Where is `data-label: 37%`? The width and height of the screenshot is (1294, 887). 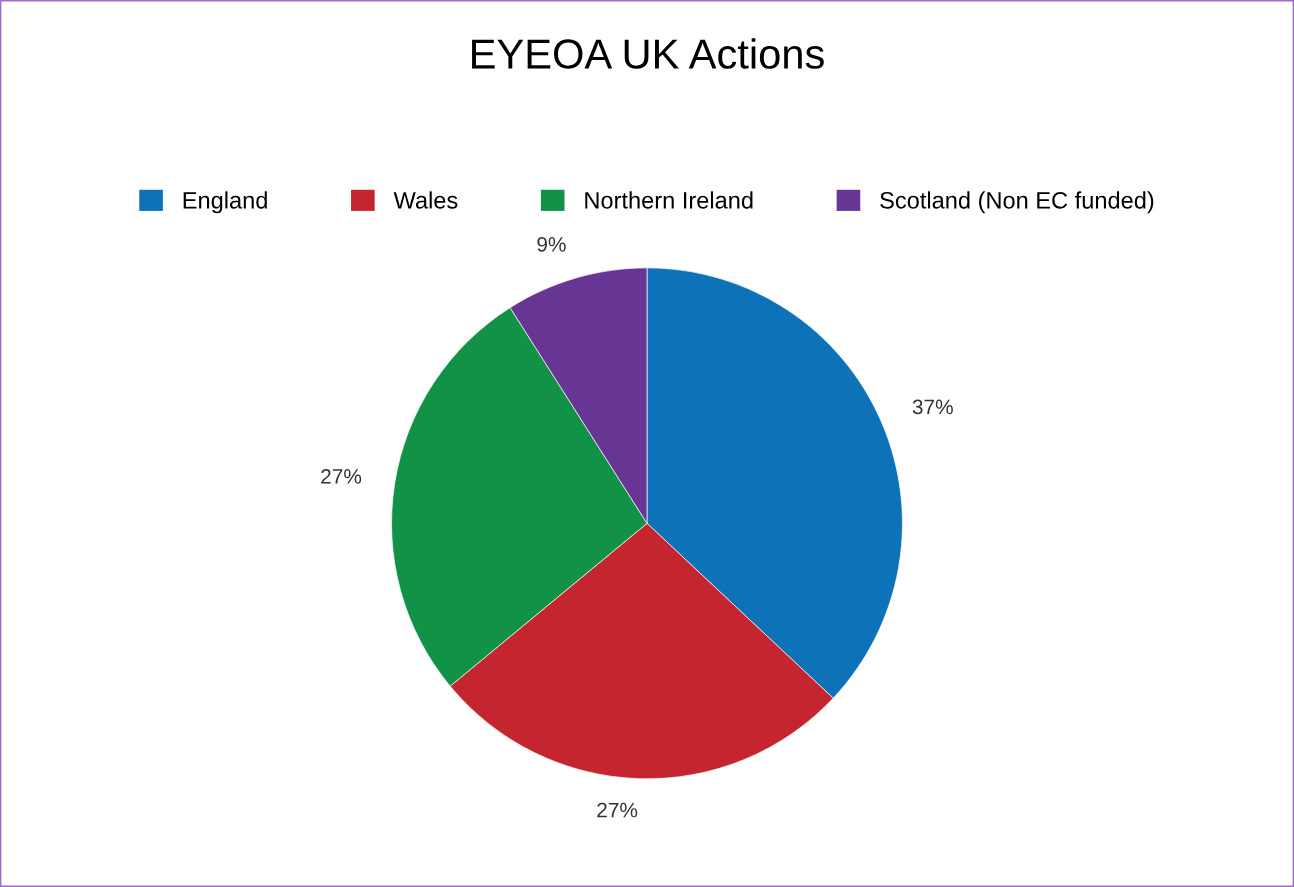 data-label: 37% is located at coordinates (932, 407).